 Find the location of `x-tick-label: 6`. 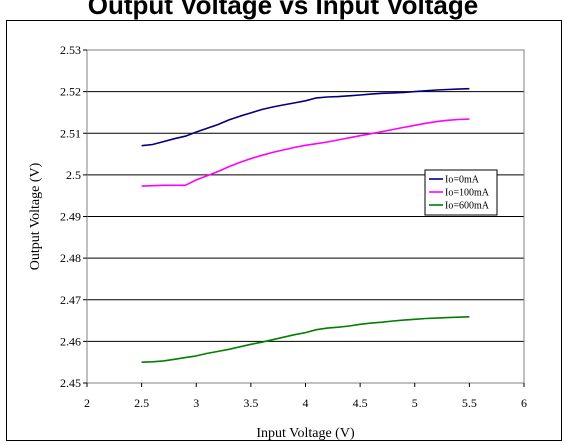

x-tick-label: 6 is located at coordinates (524, 403).